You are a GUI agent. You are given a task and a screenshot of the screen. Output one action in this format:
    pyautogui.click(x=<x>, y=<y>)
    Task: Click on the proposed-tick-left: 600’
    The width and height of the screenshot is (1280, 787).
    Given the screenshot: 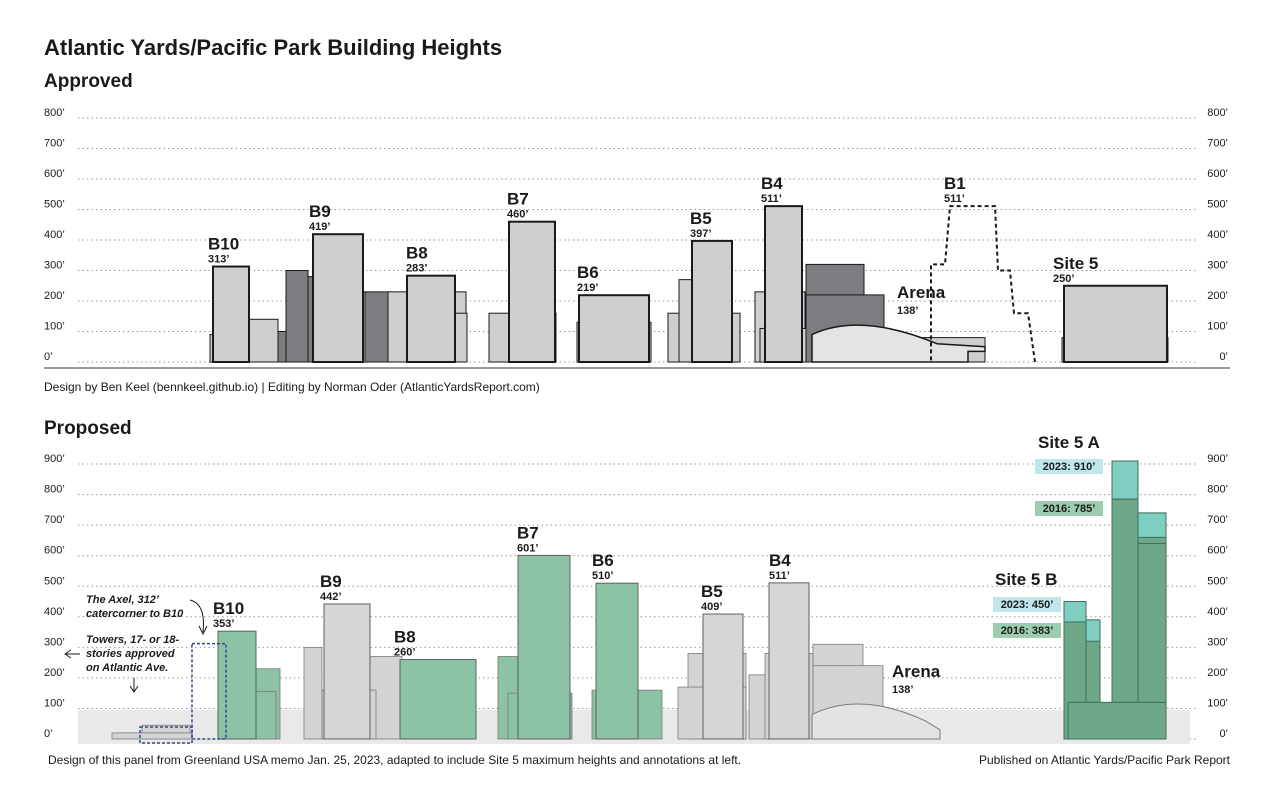 What is the action you would take?
    pyautogui.click(x=54, y=551)
    